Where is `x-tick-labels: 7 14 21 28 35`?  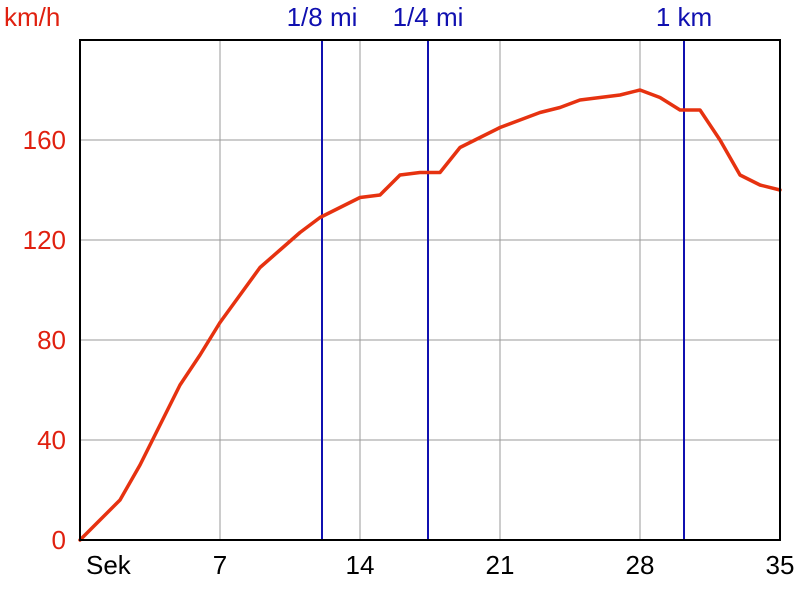
x-tick-labels: 7 14 21 28 35 is located at coordinates (504, 565).